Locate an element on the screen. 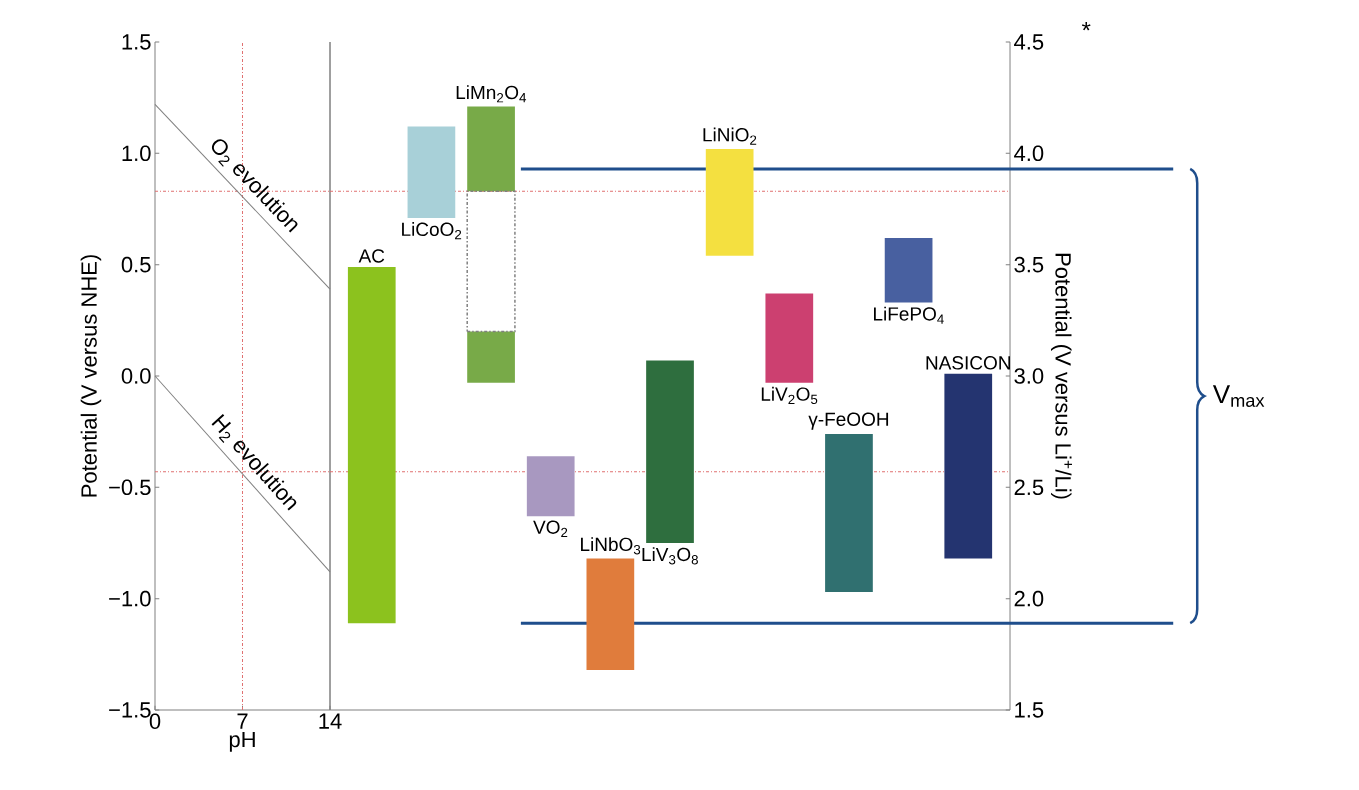 The image size is (1359, 790). y-axis-title: Potential (V versus NHE) is located at coordinates (91, 376).